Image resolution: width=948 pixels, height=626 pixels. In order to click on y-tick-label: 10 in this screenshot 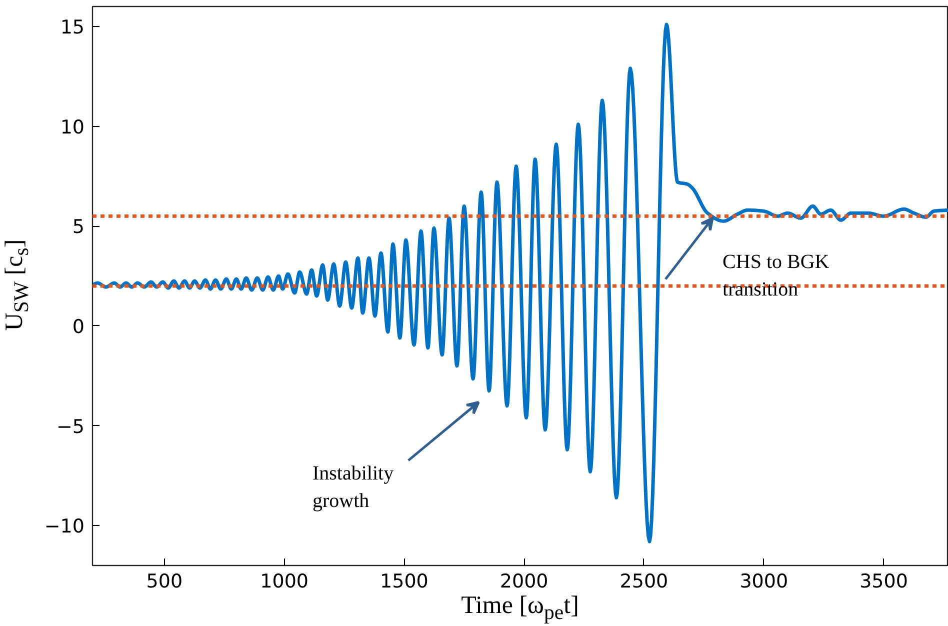, I will do `click(72, 127)`.